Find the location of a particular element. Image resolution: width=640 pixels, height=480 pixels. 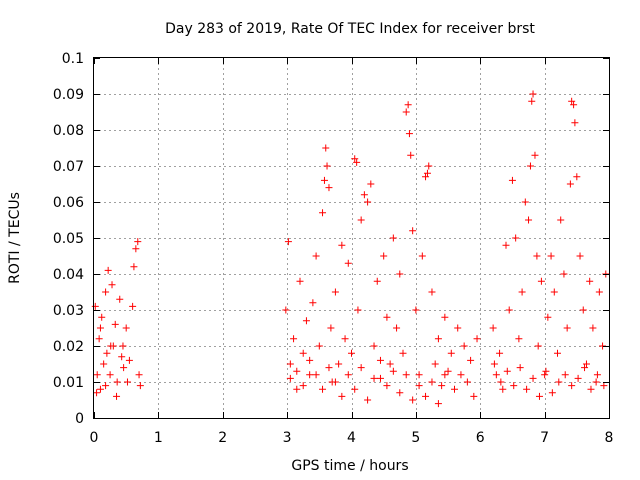

y-tick-label: 0.05 is located at coordinates (68, 239).